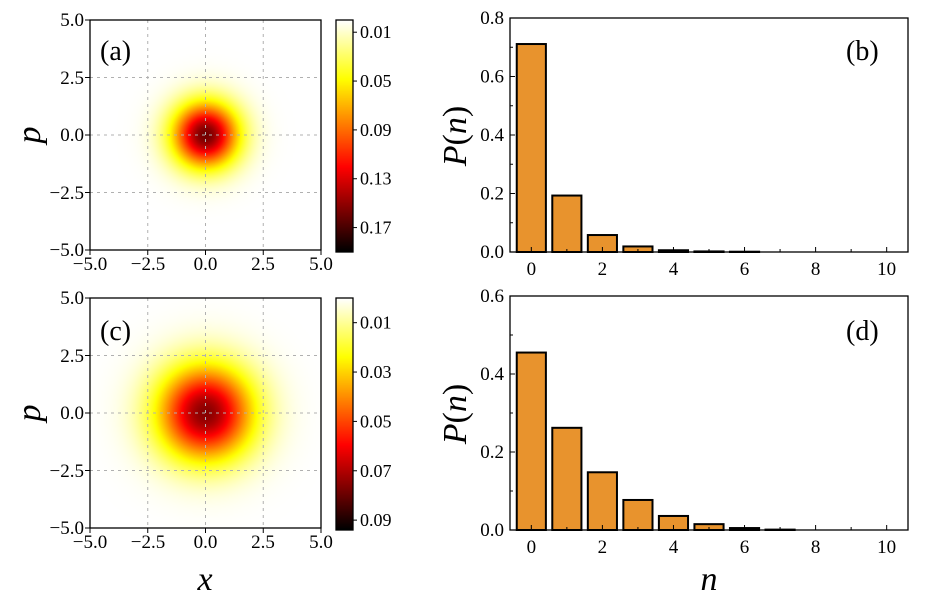 The width and height of the screenshot is (926, 612). I want to click on ytick-d-2: 0.4, so click(492, 374).